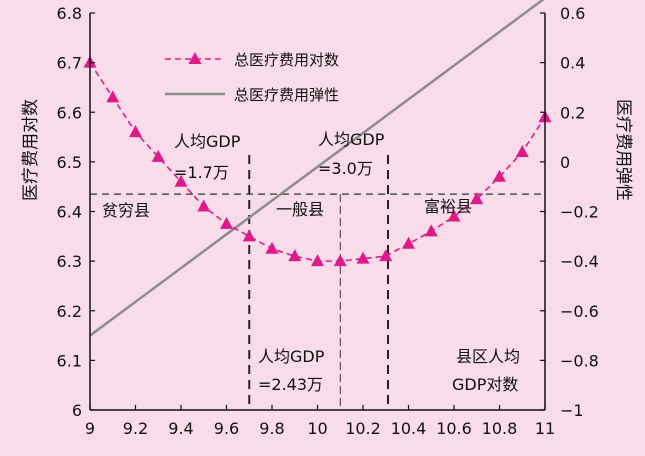 The height and width of the screenshot is (456, 645). I want to click on x-tick-label: 10.8, so click(500, 428).